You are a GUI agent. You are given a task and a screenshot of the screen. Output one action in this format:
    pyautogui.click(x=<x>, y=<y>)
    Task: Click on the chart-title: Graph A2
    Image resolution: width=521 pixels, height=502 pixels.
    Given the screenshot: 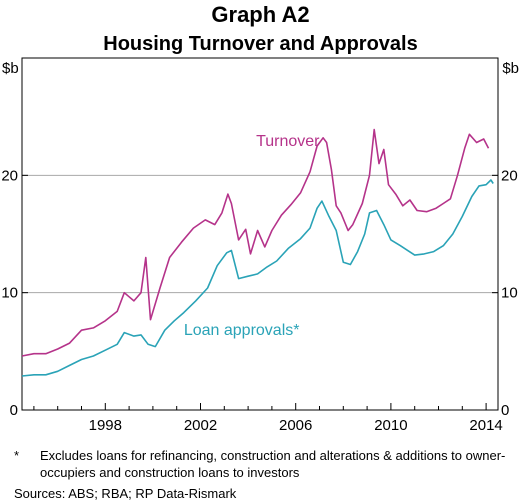 What is the action you would take?
    pyautogui.click(x=260, y=14)
    